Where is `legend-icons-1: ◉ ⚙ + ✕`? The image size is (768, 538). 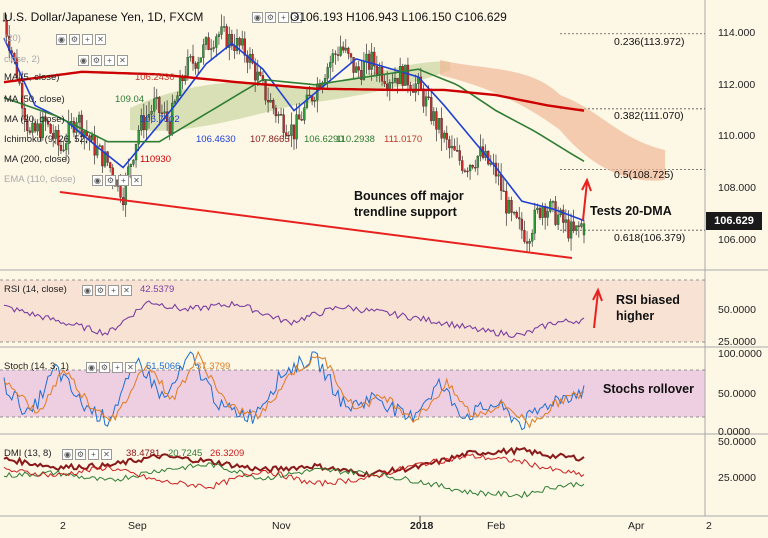
legend-icons-1: ◉ ⚙ + ✕ is located at coordinates (81, 39).